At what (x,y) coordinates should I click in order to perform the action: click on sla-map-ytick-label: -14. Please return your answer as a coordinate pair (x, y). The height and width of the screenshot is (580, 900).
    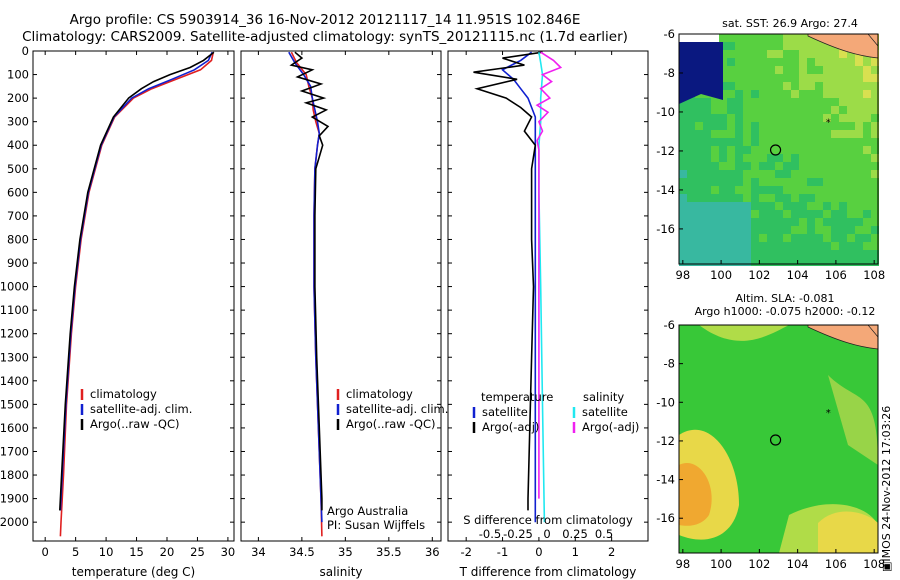
    Looking at the image, I should click on (665, 480).